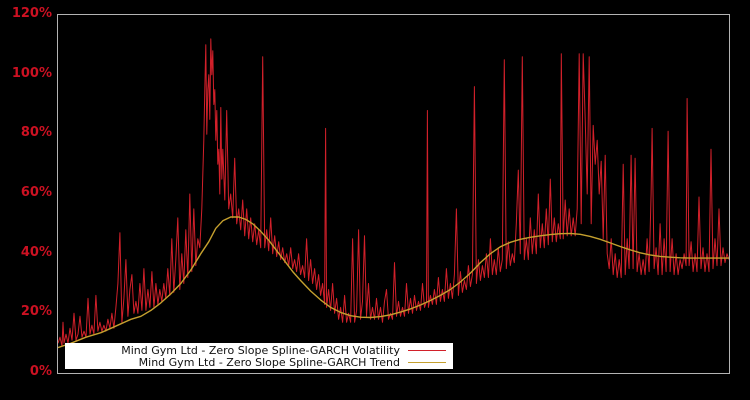 The height and width of the screenshot is (400, 750). What do you see at coordinates (36, 312) in the screenshot?
I see `y-tick-label: 20%` at bounding box center [36, 312].